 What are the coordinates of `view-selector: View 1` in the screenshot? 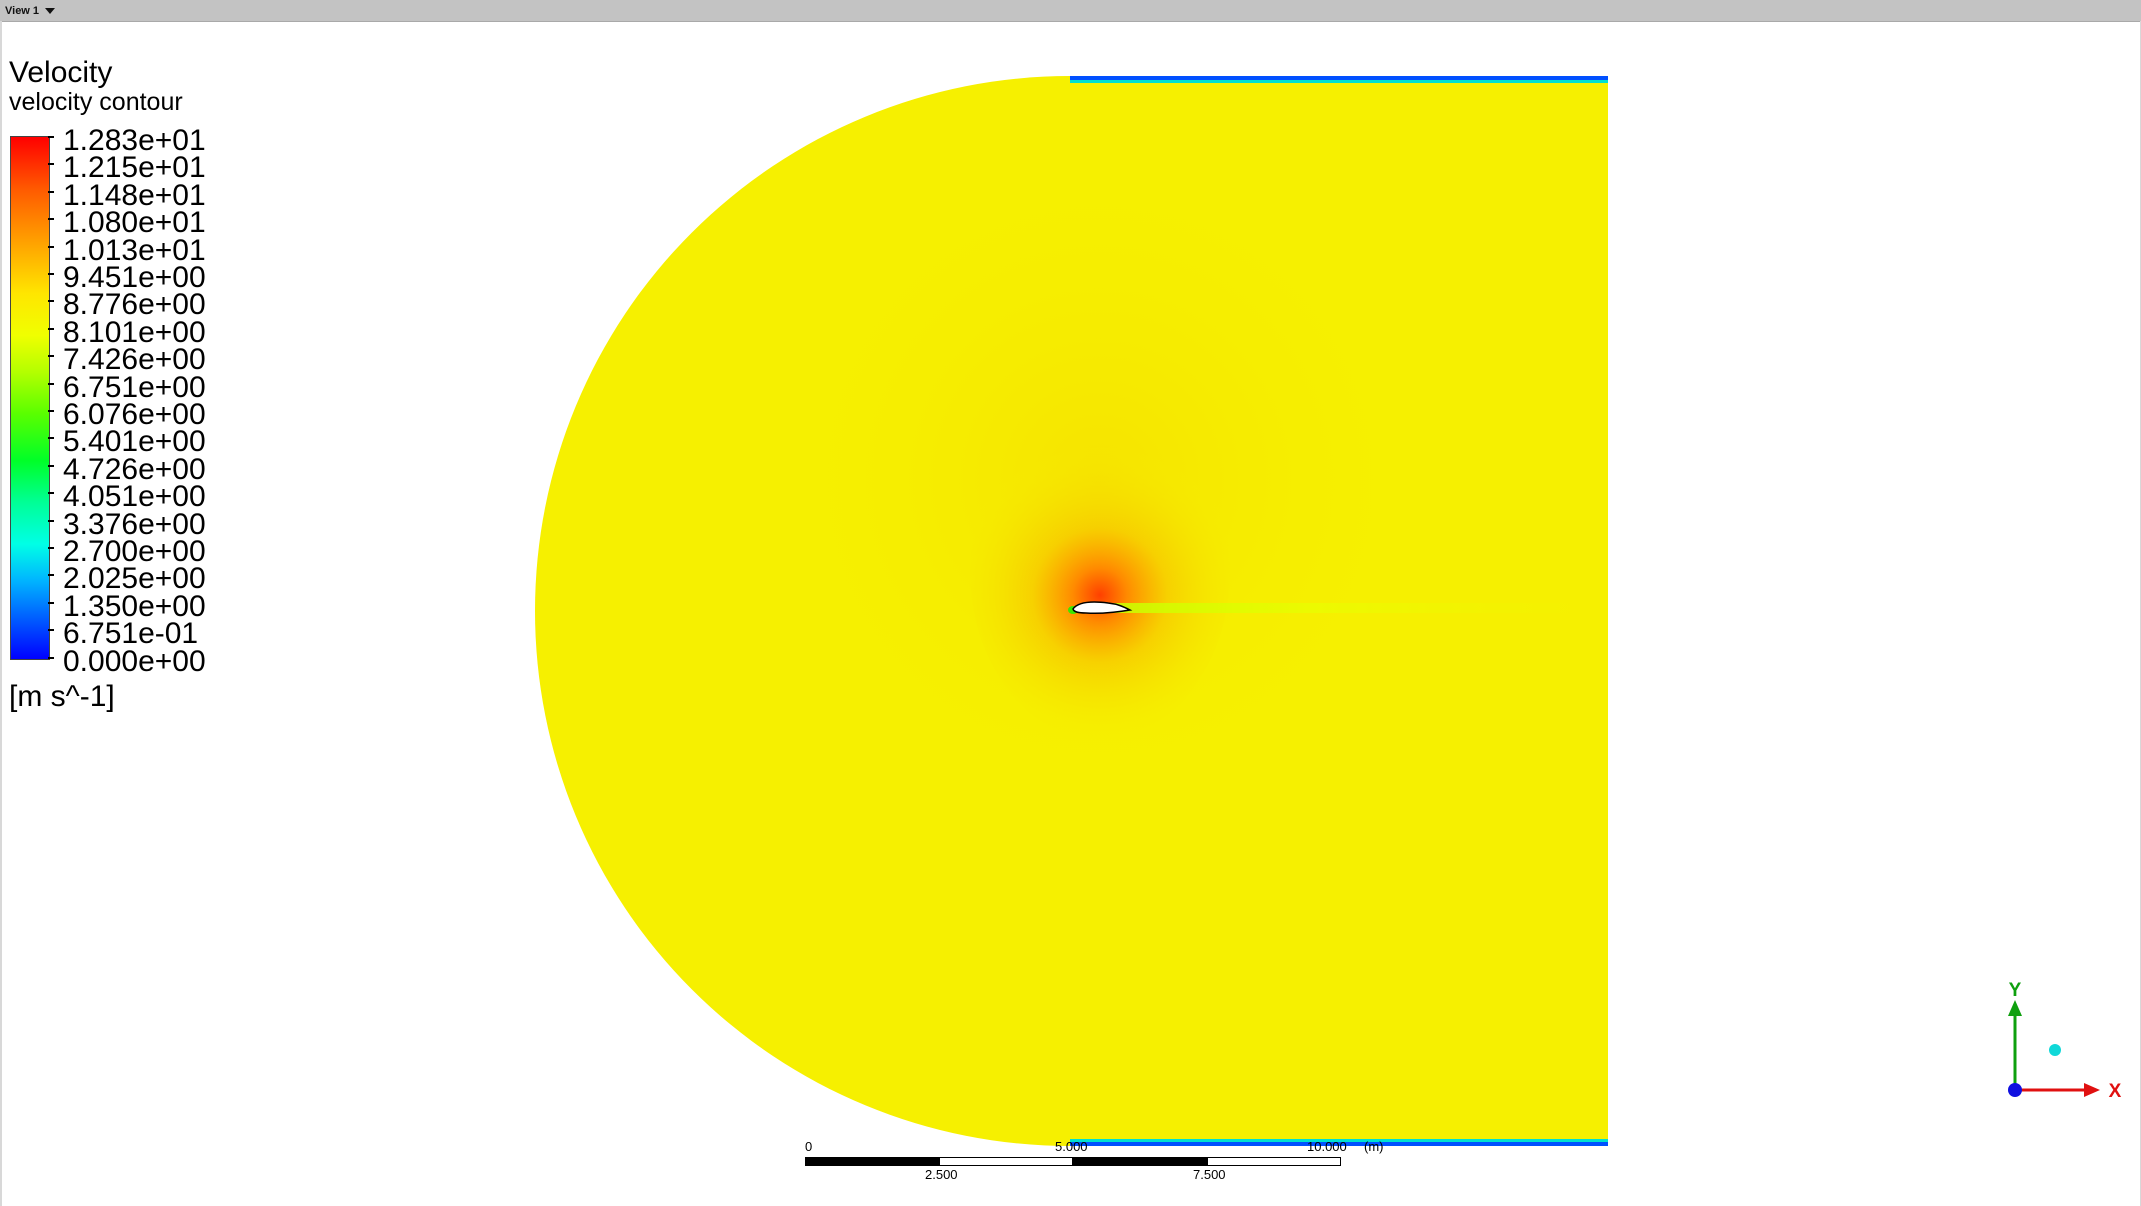 It's located at (30, 10).